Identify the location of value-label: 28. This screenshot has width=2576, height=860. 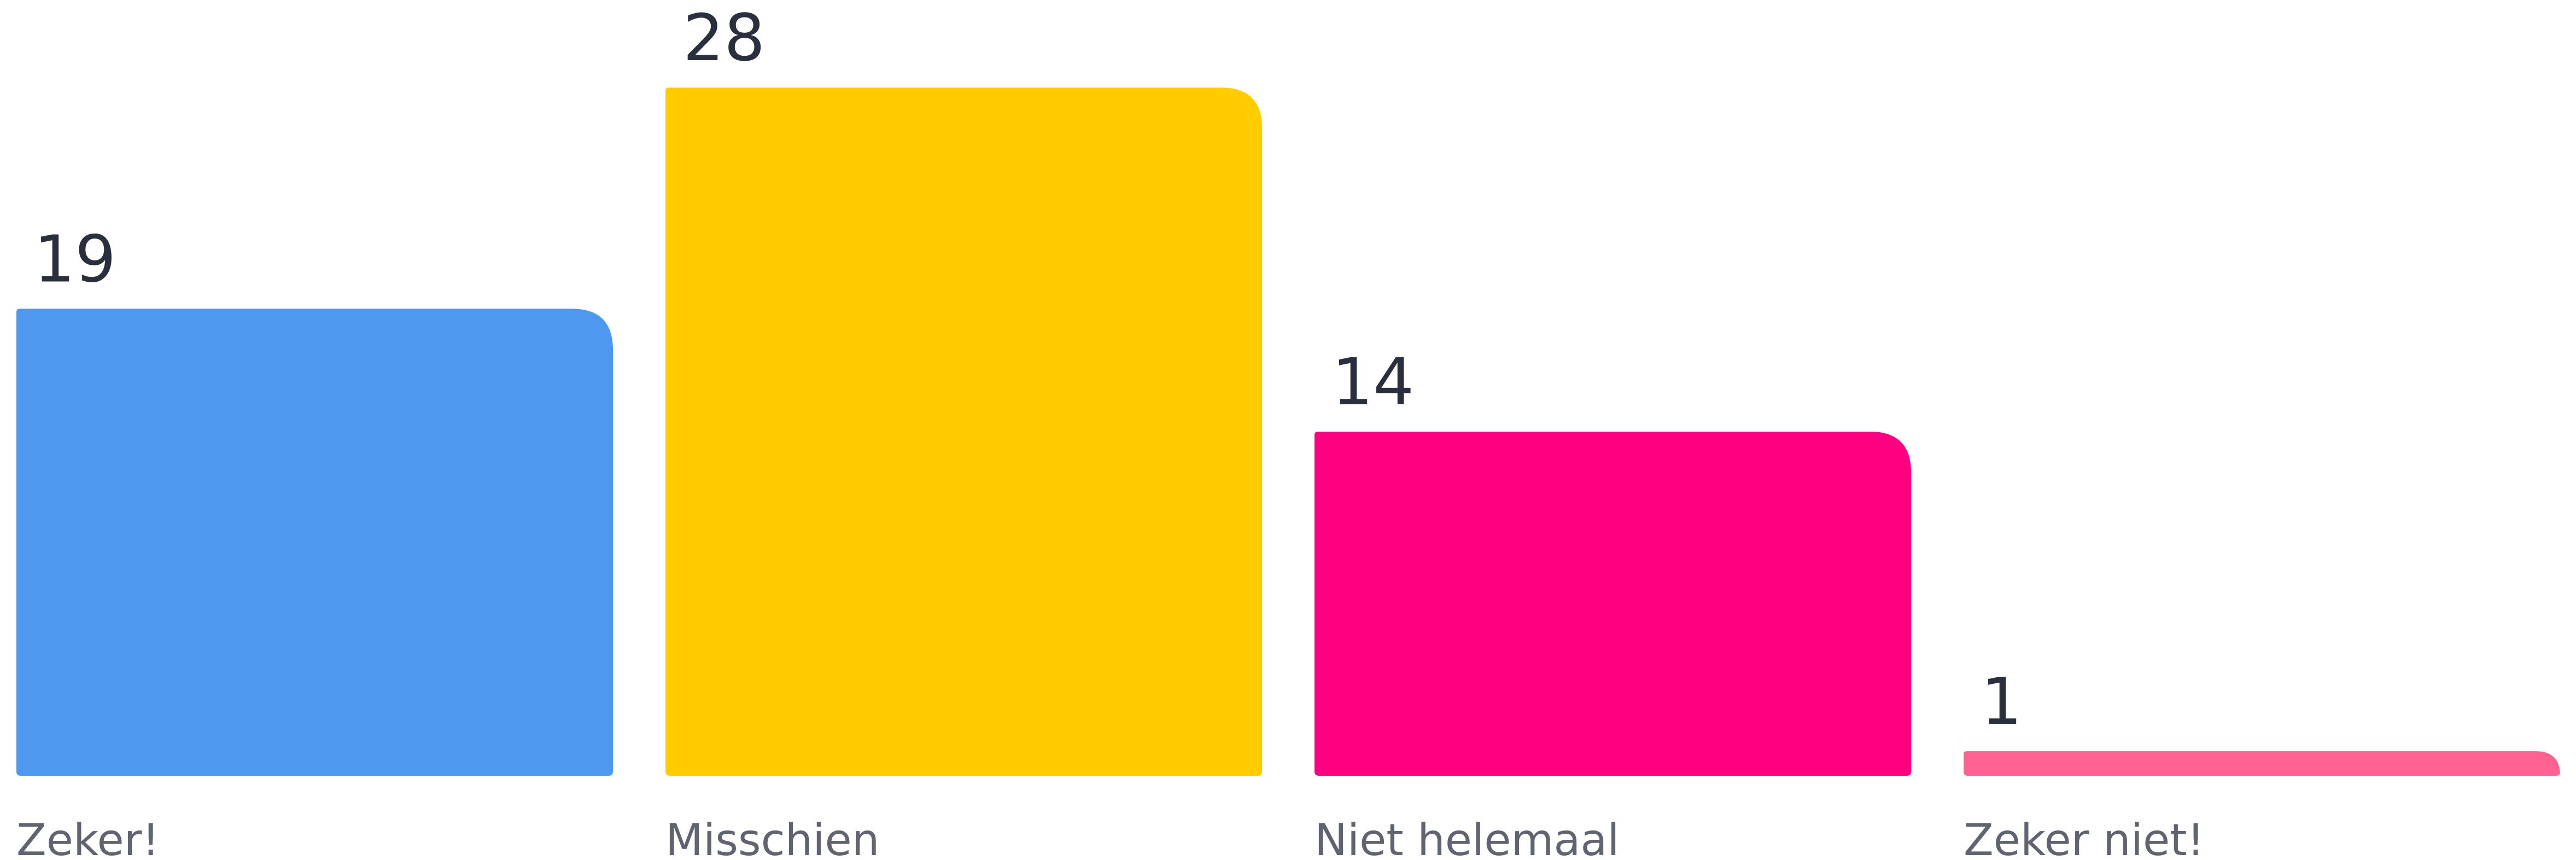
(724, 37).